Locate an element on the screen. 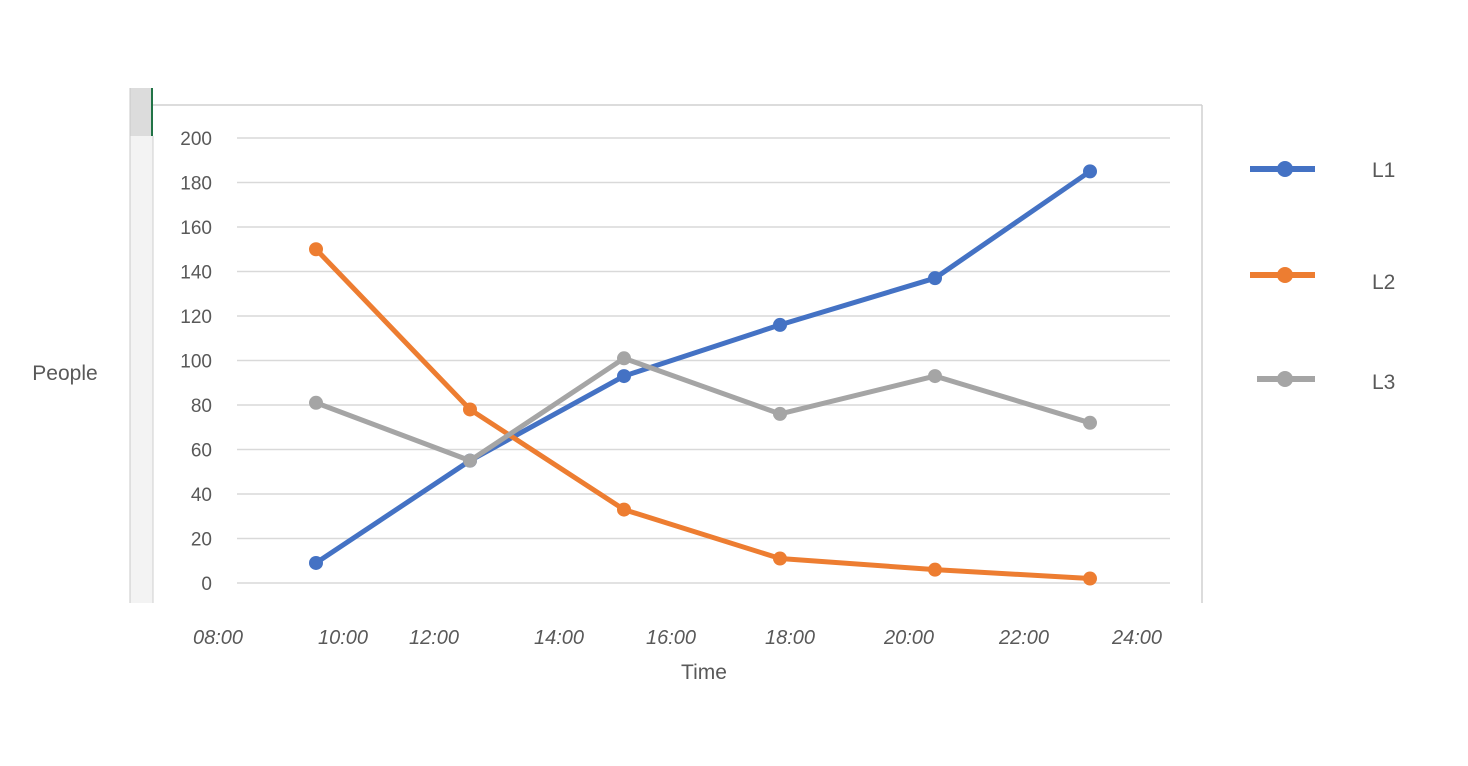 This screenshot has width=1468, height=766. x-axis-label: Time is located at coordinates (704, 672).